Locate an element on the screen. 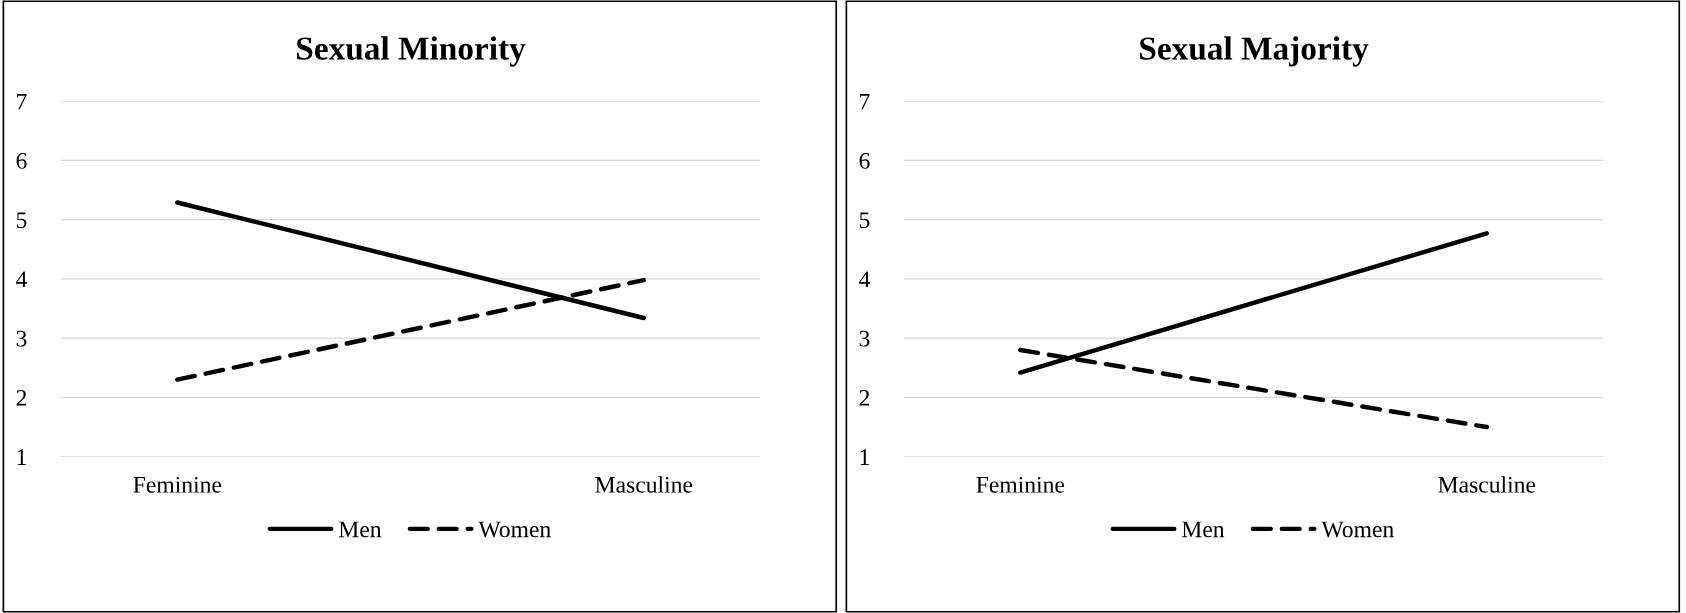 This screenshot has height=613, width=1686. chart-title: Sexual Minority is located at coordinates (411, 51).